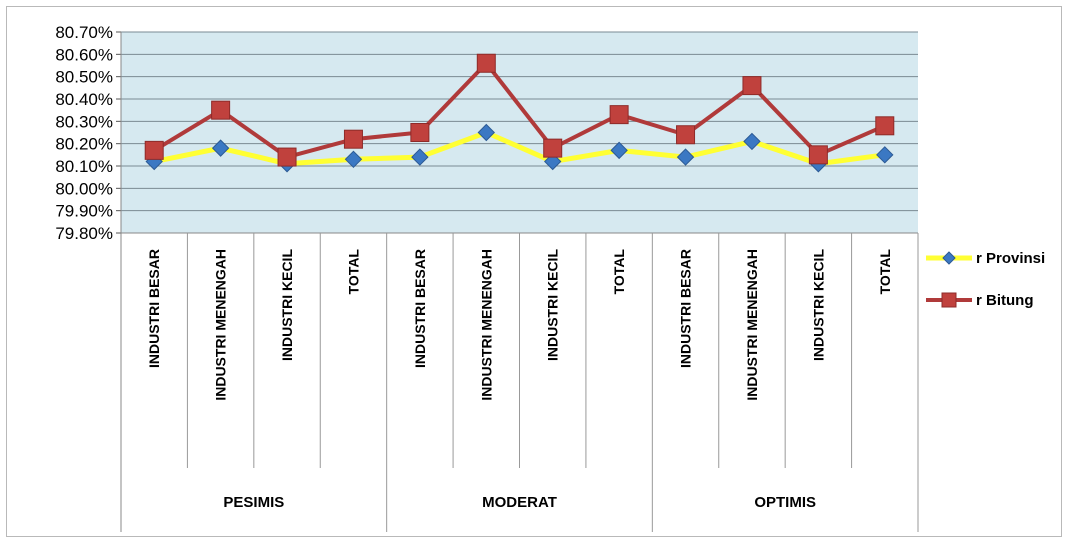  What do you see at coordinates (84, 121) in the screenshot?
I see `y-tick-label: 80.30%` at bounding box center [84, 121].